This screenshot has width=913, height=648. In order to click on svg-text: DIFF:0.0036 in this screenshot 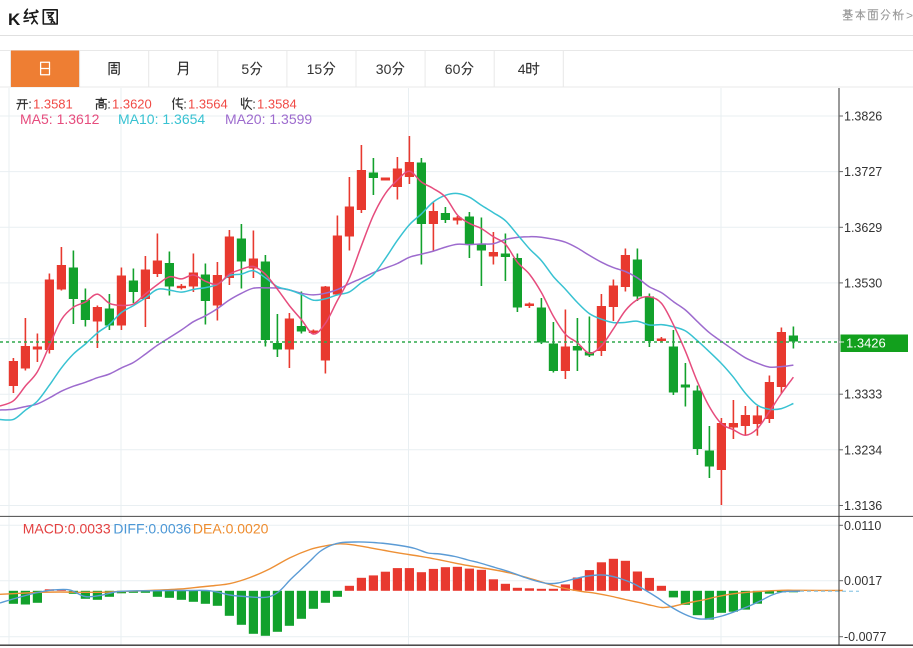, I will do `click(152, 529)`.